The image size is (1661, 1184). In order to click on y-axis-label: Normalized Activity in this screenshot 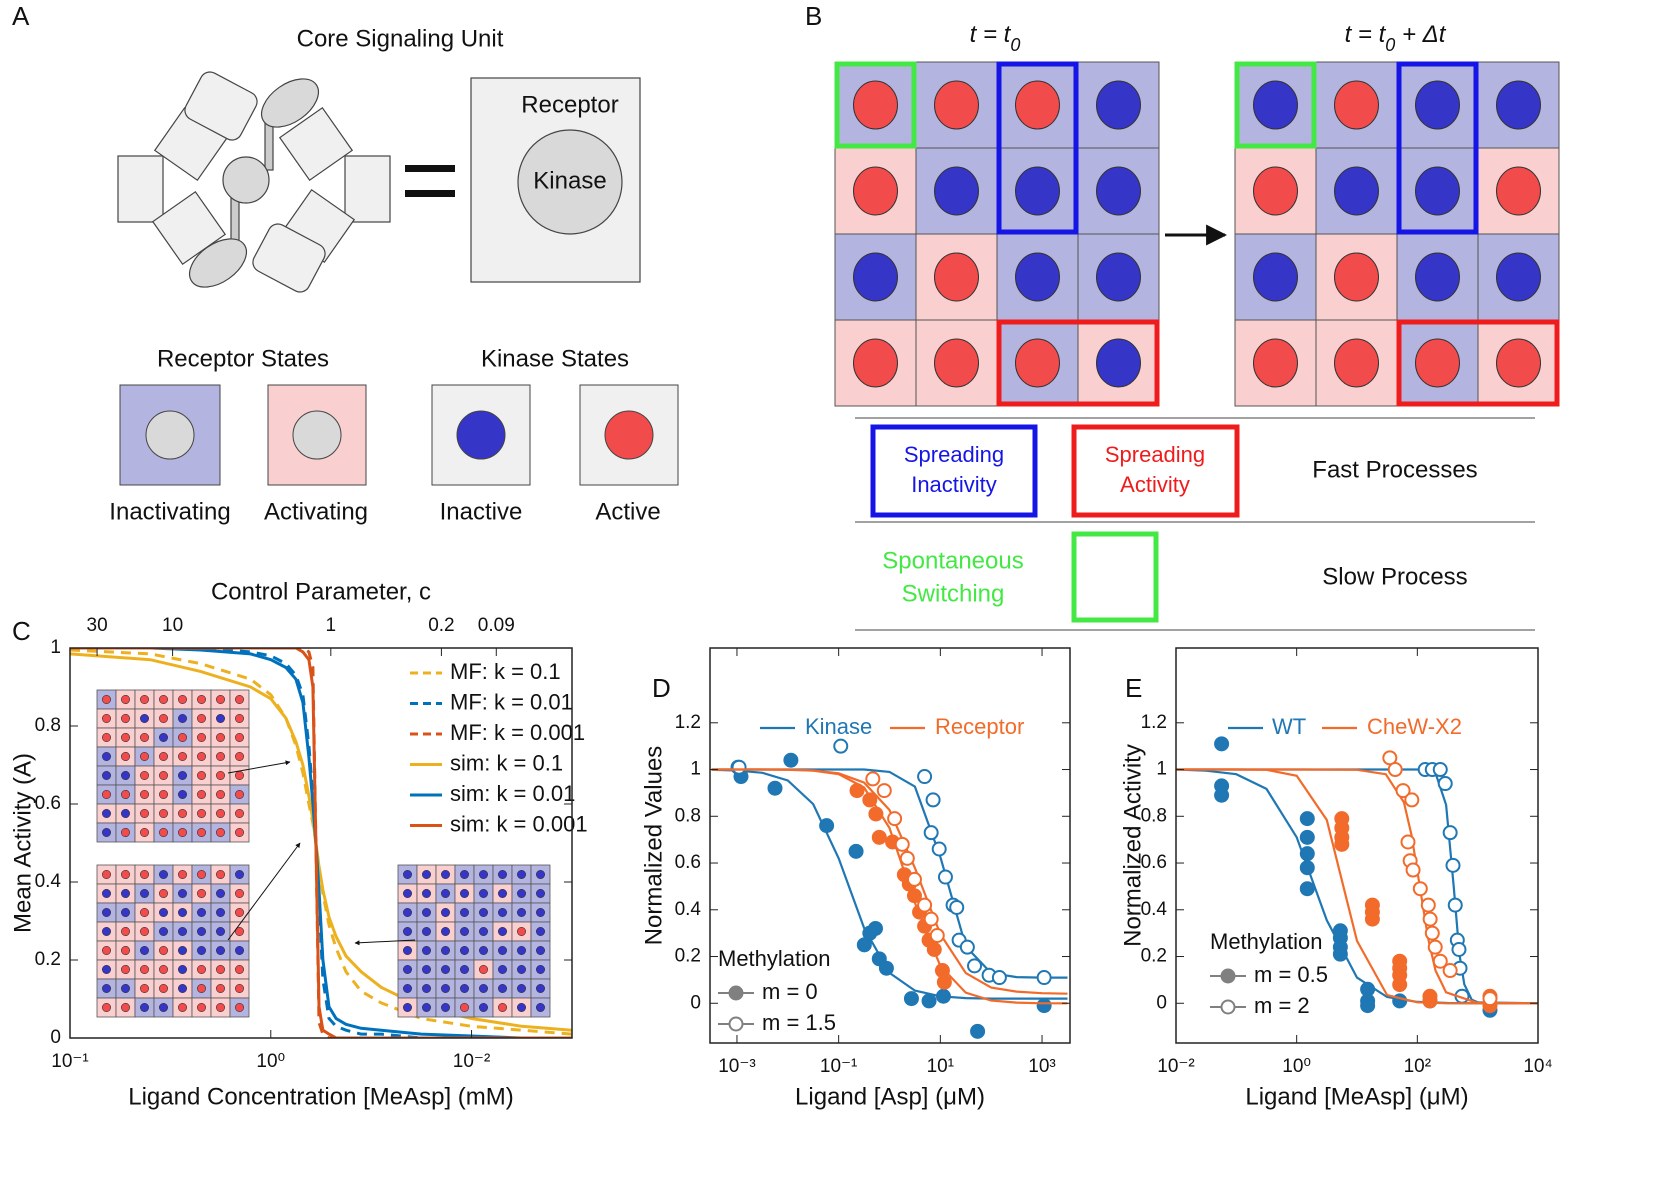, I will do `click(1132, 845)`.